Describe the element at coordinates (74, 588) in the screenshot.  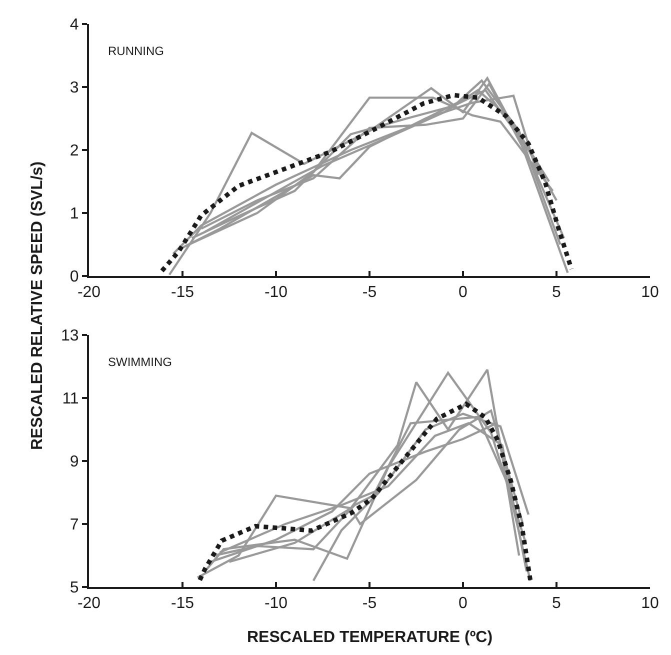
I see `y-tick-label: 5` at that location.